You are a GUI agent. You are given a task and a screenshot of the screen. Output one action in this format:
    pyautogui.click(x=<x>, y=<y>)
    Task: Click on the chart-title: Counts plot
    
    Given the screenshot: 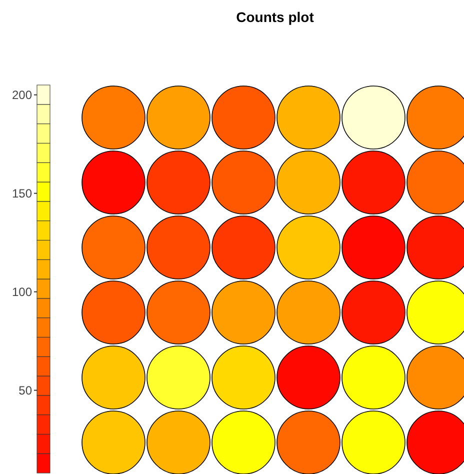 What is the action you would take?
    pyautogui.click(x=275, y=17)
    